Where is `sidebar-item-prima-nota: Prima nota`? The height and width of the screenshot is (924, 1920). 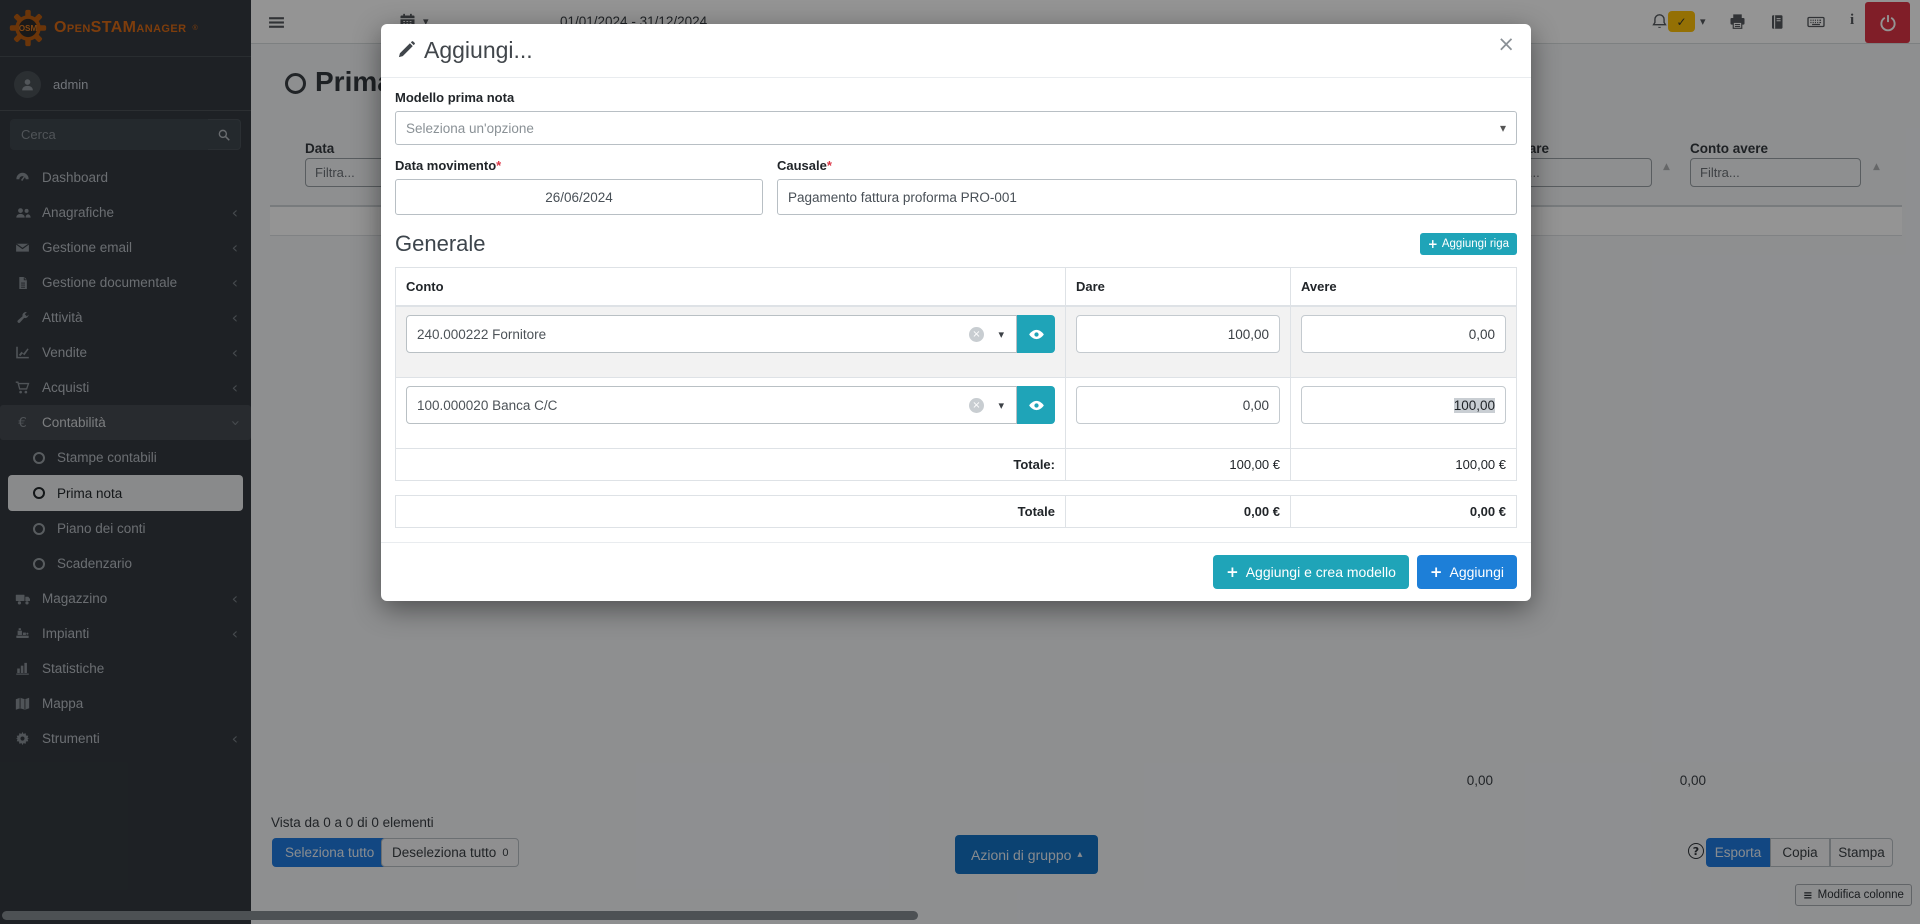
sidebar-item-prima-nota: Prima nota is located at coordinates (125, 493).